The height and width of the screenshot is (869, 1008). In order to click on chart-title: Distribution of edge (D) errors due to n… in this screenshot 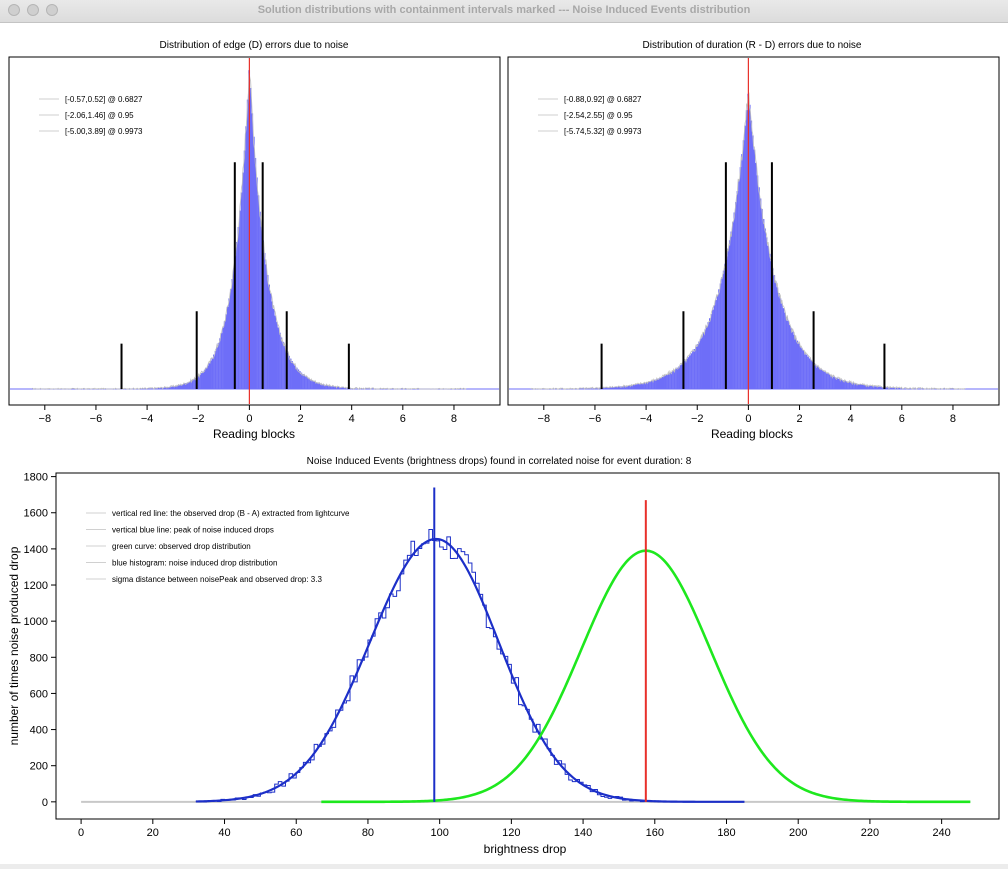, I will do `click(254, 45)`.